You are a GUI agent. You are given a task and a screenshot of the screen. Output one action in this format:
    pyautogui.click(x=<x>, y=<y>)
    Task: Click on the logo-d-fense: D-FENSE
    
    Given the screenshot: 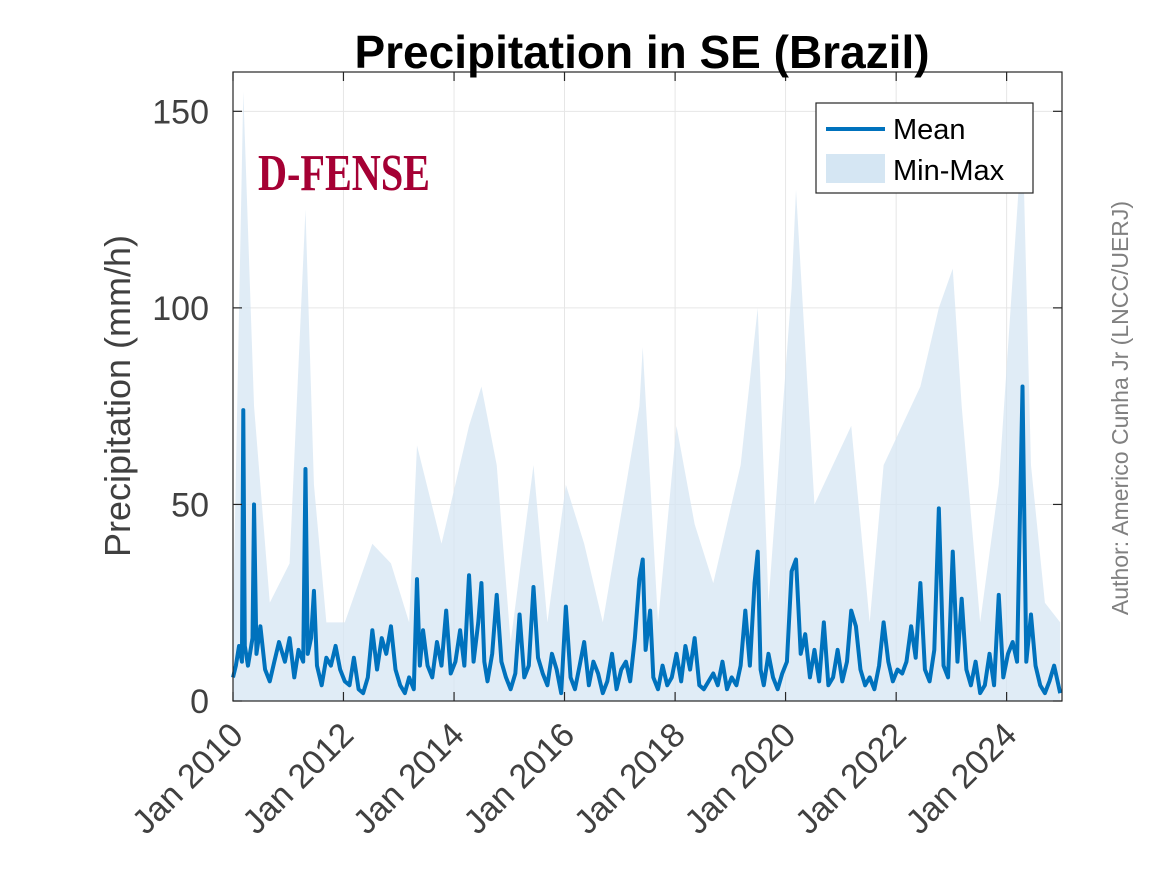 What is the action you would take?
    pyautogui.click(x=344, y=173)
    